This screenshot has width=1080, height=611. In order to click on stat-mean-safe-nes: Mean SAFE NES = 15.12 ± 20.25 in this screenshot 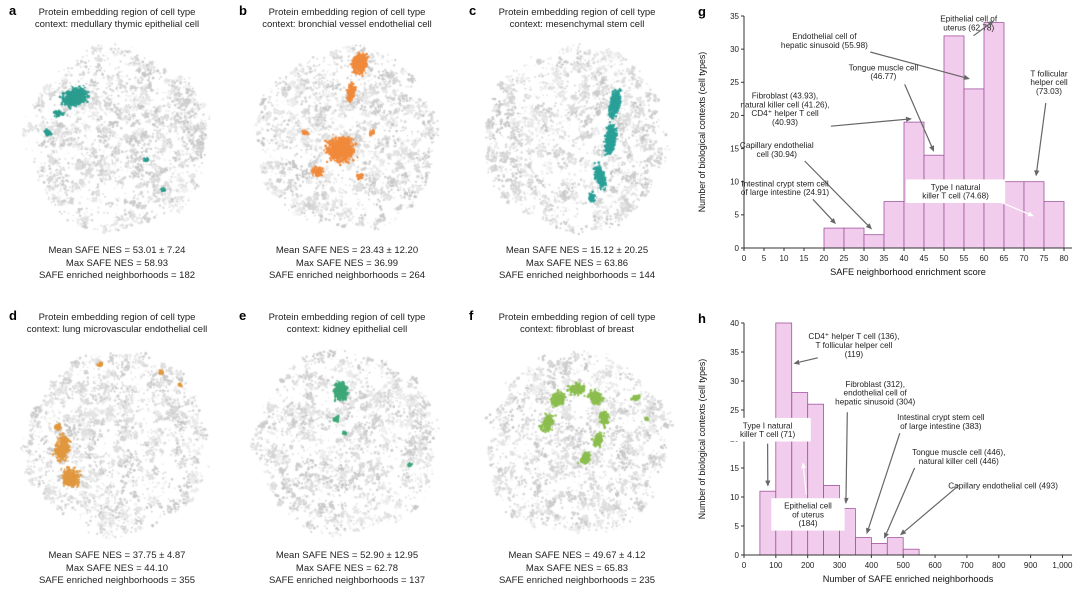, I will do `click(577, 250)`.